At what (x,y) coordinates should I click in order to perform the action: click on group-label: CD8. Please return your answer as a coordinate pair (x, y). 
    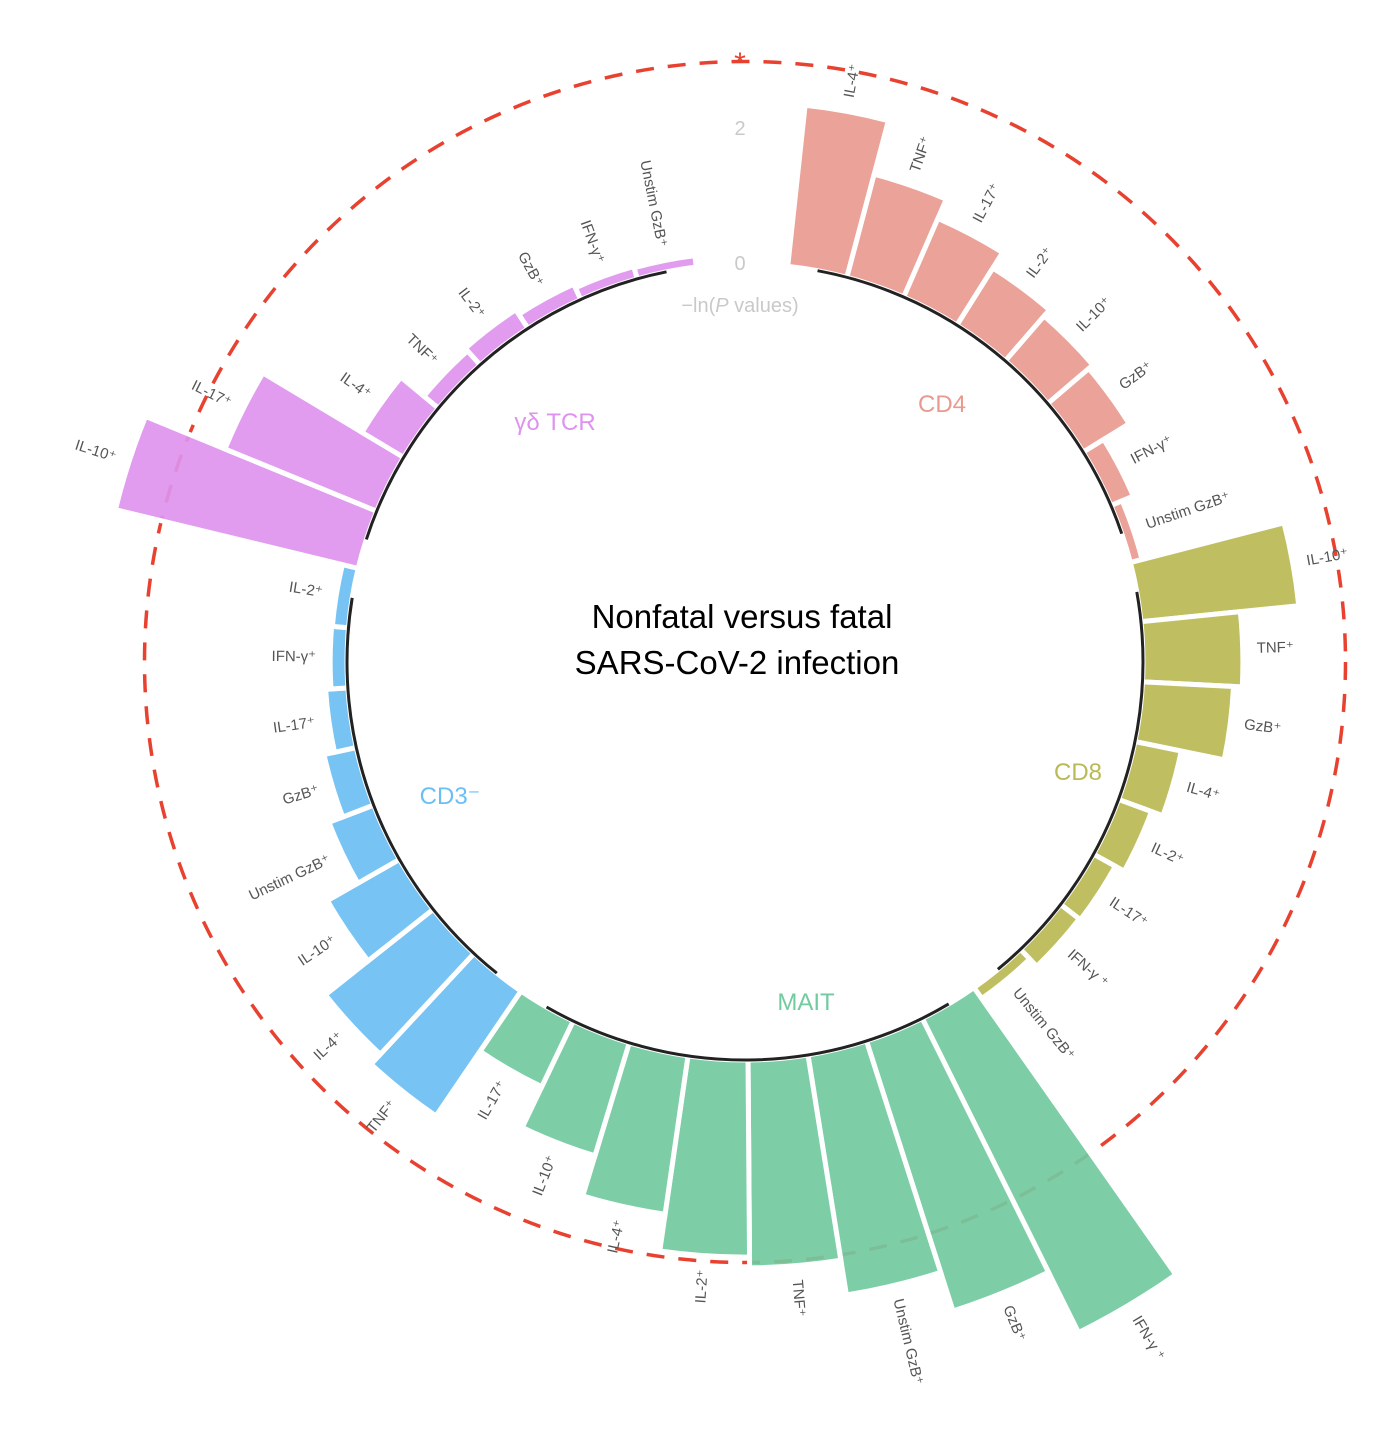
    Looking at the image, I should click on (1078, 772).